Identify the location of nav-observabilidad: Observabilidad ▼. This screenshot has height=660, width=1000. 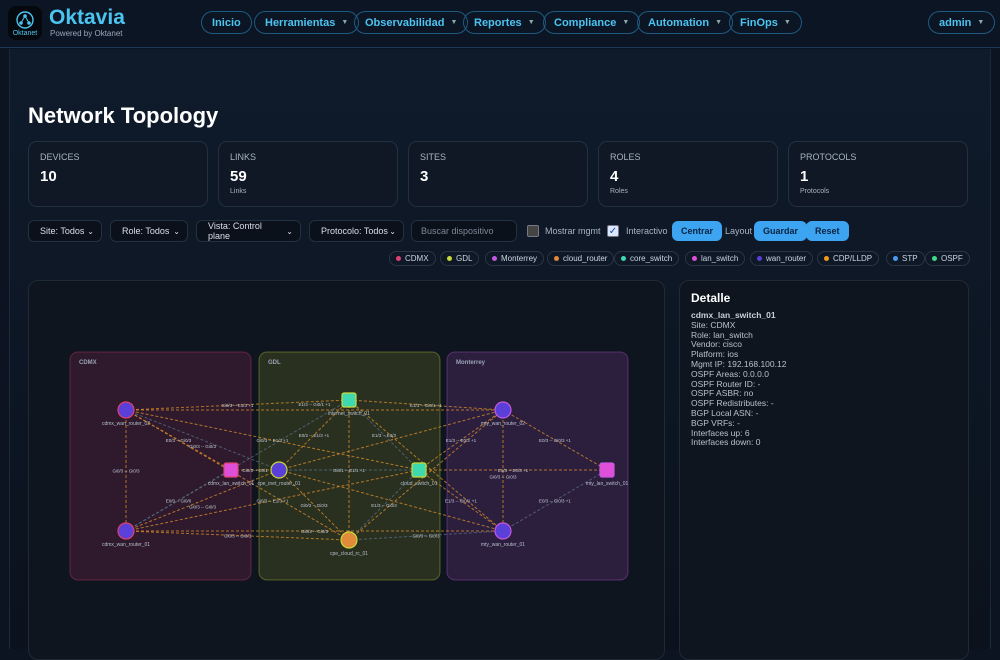
(411, 22).